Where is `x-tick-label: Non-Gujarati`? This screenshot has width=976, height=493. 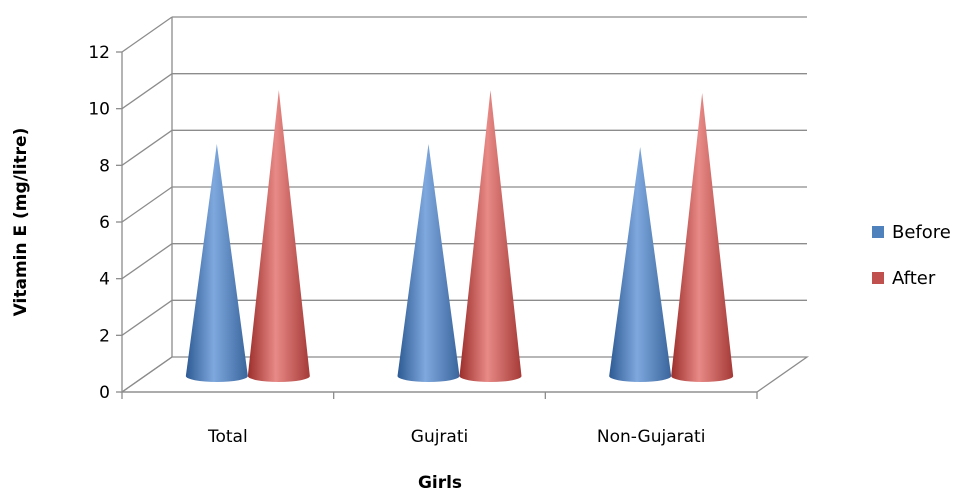
x-tick-label: Non-Gujarati is located at coordinates (651, 437).